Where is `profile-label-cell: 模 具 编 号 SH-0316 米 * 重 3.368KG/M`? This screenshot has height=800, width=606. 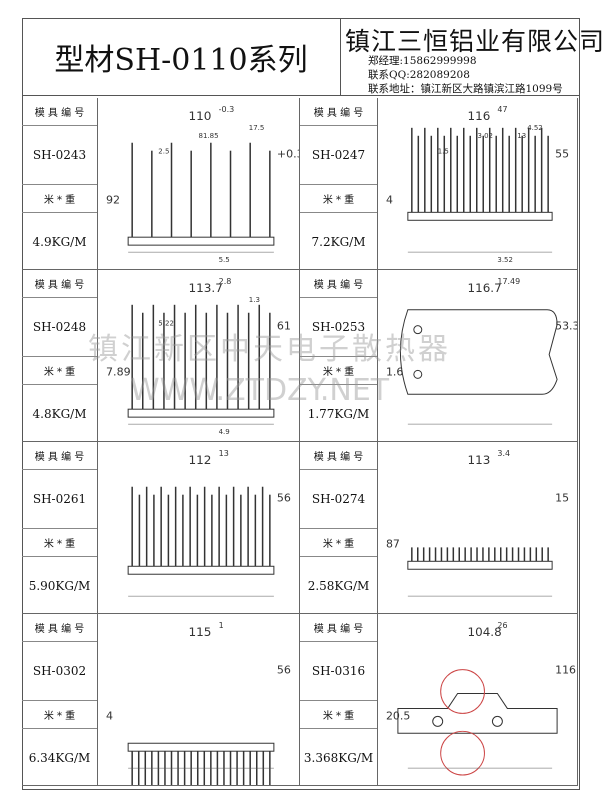
profile-label-cell: 模 具 编 号 SH-0316 米 * 重 3.368KG/M is located at coordinates (339, 700).